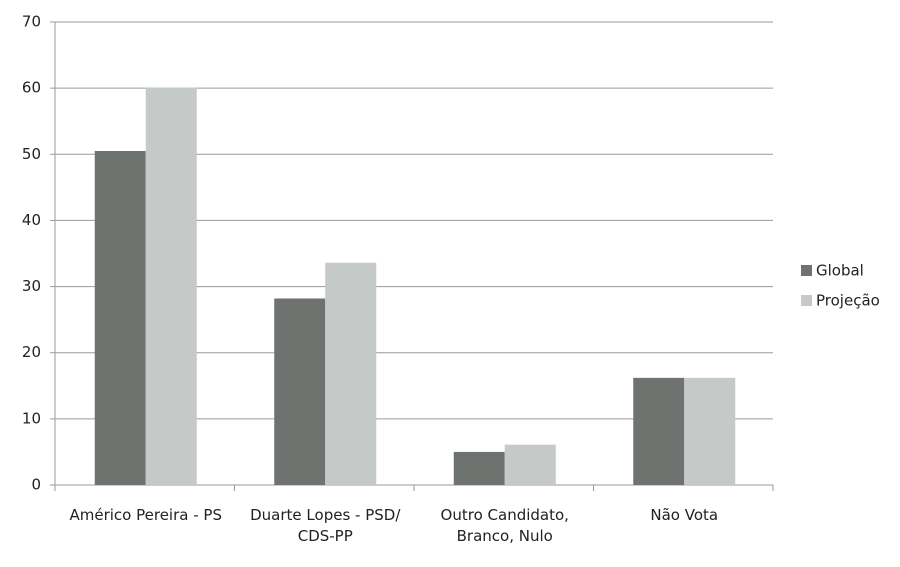 The height and width of the screenshot is (567, 900). What do you see at coordinates (504, 525) in the screenshot?
I see `x-tick-label: Outro Candidato, Branco, Nulo` at bounding box center [504, 525].